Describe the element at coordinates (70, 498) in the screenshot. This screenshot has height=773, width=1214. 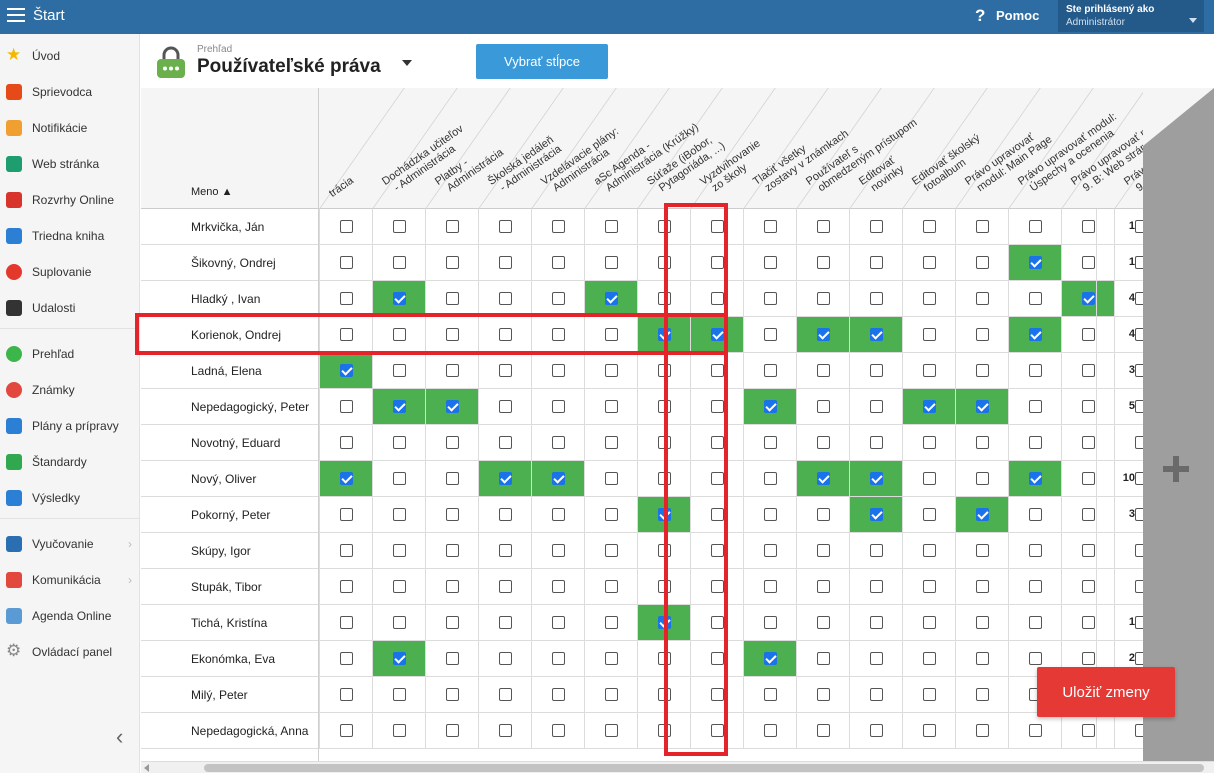
I see `sidebar-item-12: Výsledky` at that location.